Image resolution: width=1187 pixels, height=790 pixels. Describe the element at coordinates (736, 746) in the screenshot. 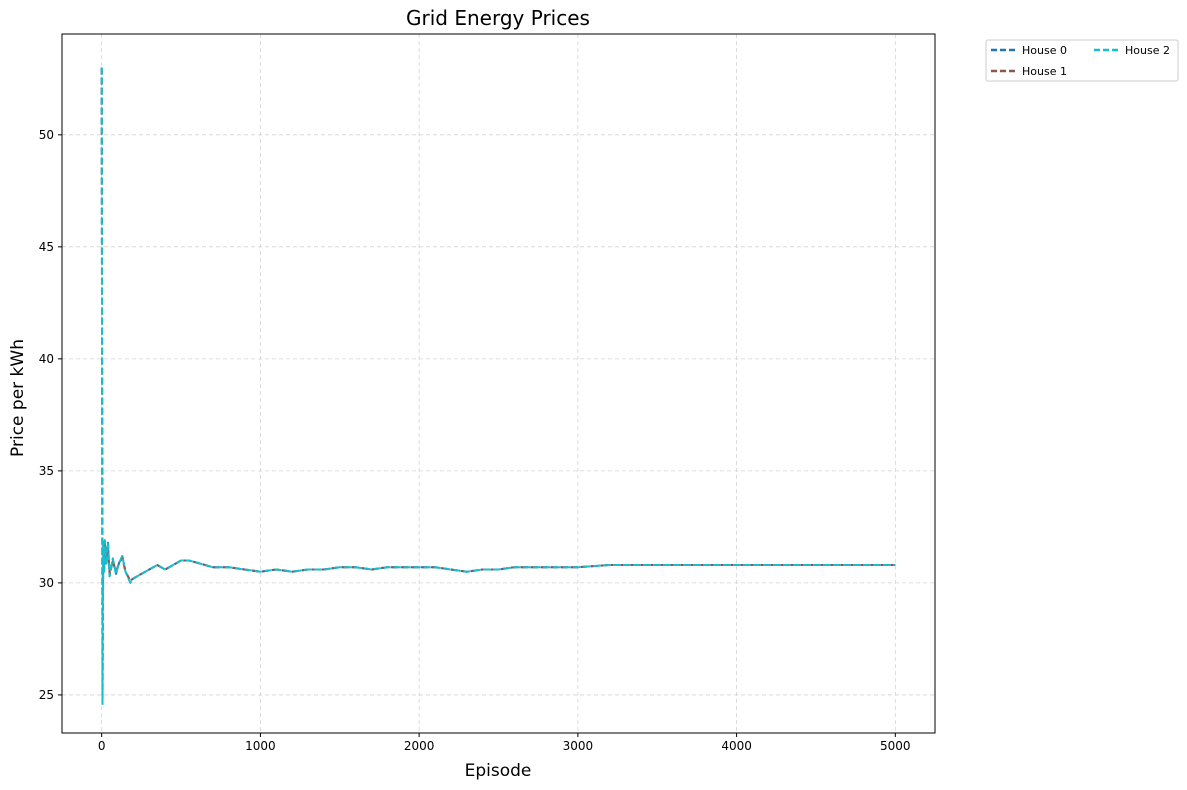

I see `x-tick-label: 4000` at that location.